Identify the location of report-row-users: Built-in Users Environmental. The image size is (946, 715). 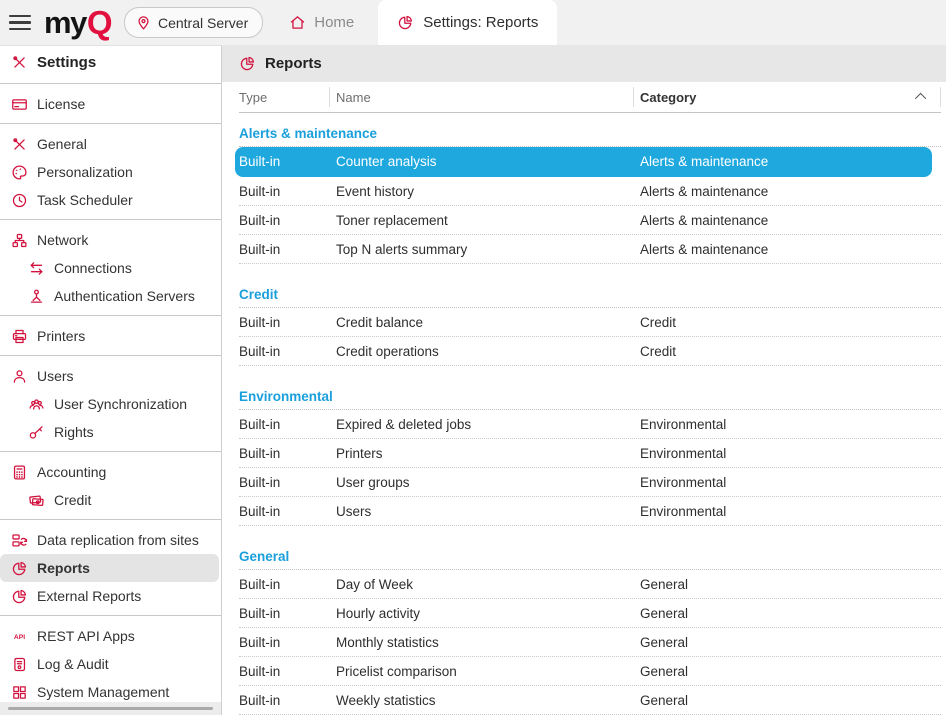
(590, 511).